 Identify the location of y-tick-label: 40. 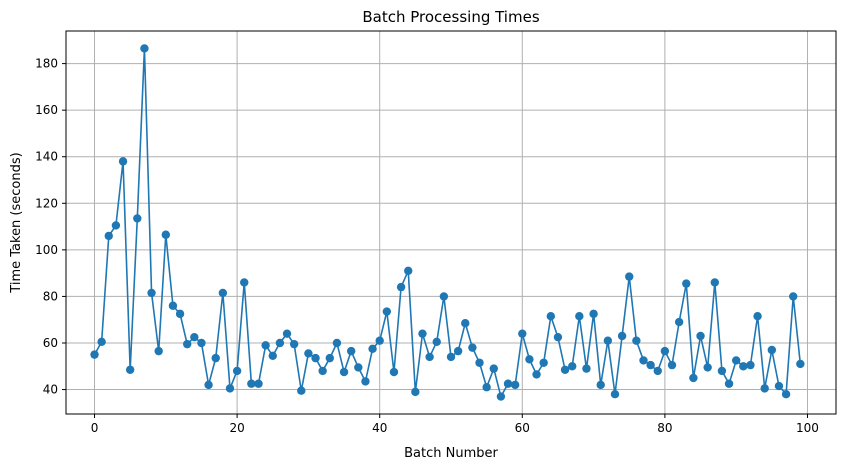
(50, 390).